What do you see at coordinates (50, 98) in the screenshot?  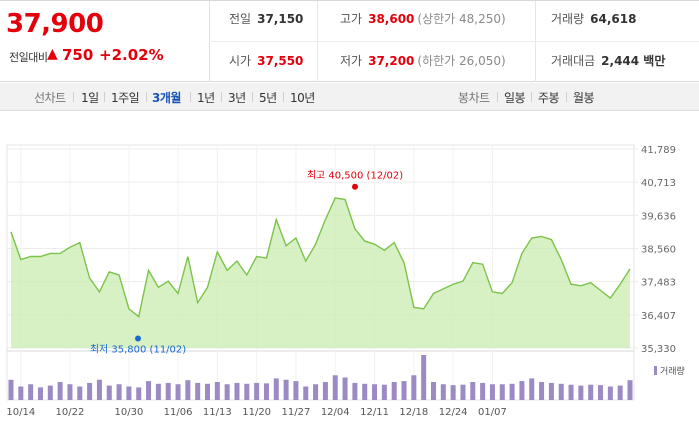 I see `line-chart-label: 선차트` at bounding box center [50, 98].